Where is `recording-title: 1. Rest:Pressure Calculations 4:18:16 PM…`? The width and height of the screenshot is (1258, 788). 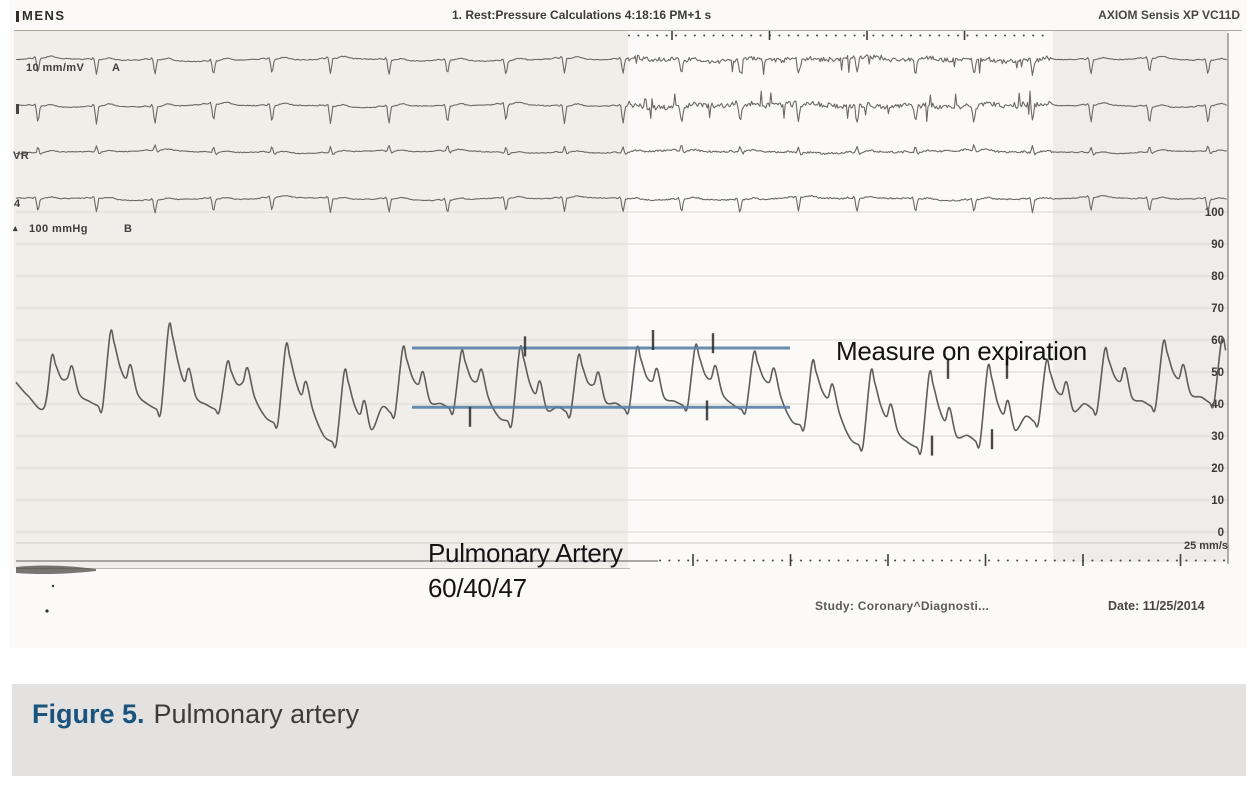 recording-title: 1. Rest:Pressure Calculations 4:18:16 PM… is located at coordinates (582, 15).